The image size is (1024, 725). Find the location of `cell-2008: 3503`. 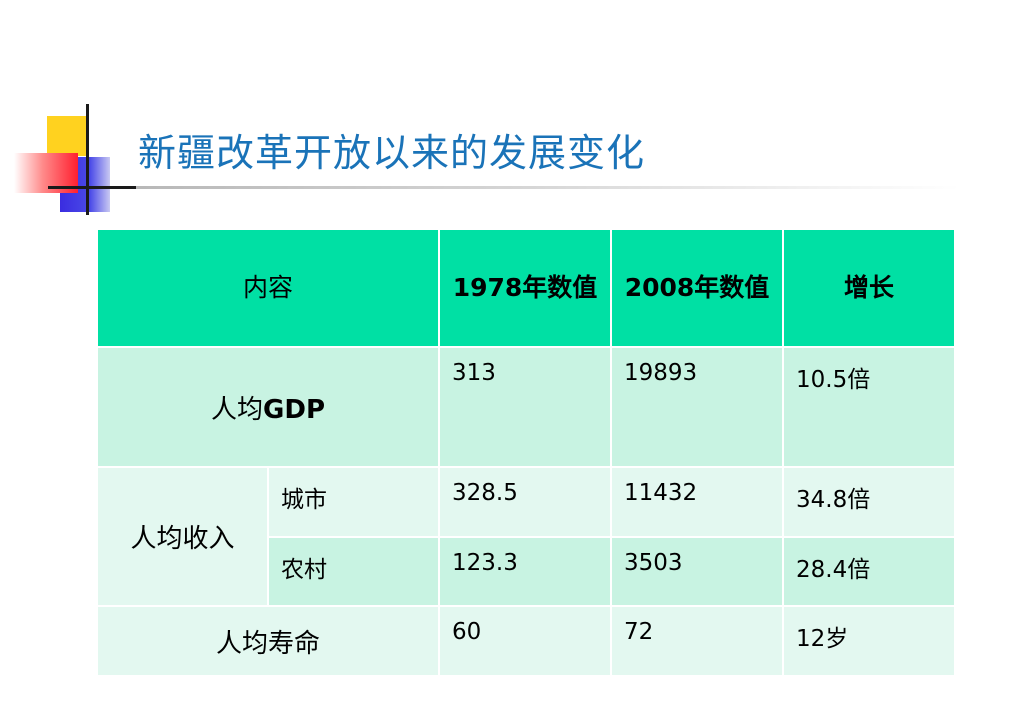

cell-2008: 3503 is located at coordinates (697, 571).